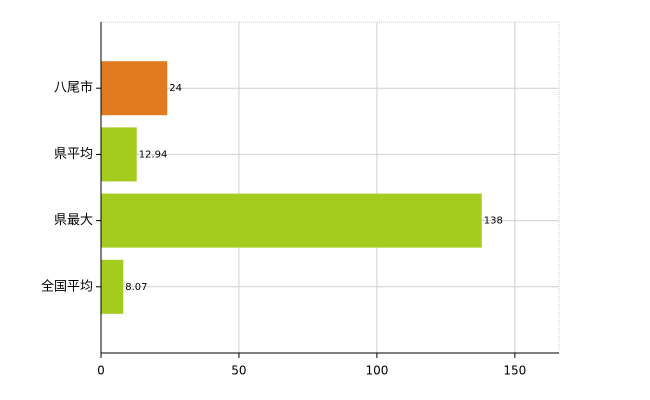 The width and height of the screenshot is (650, 400). Describe the element at coordinates (101, 371) in the screenshot. I see `x-tick-label: 0` at that location.